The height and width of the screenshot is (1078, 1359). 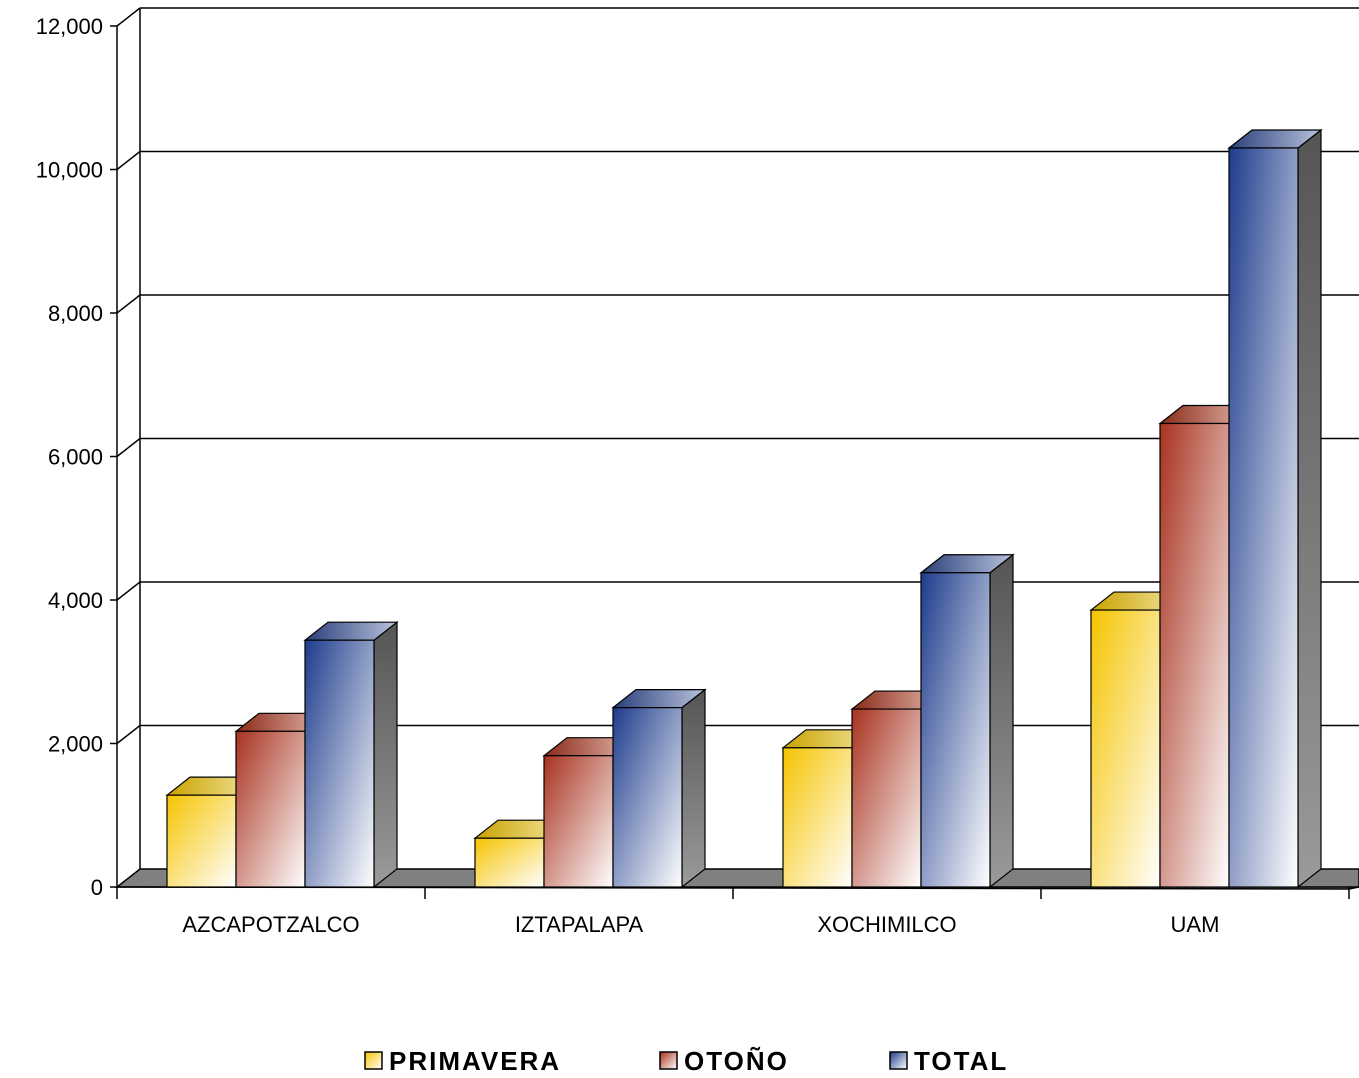 I want to click on y-tick-label: 8,000, so click(x=75, y=313).